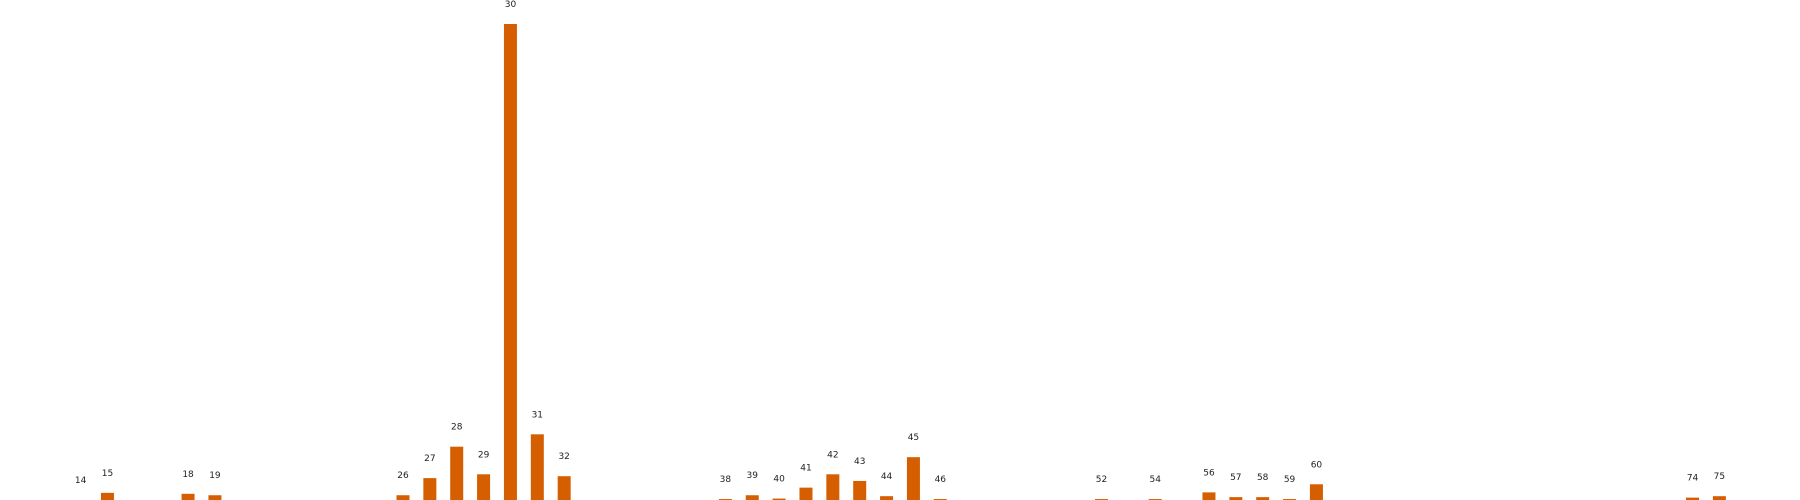 This screenshot has width=1800, height=500. What do you see at coordinates (563, 457) in the screenshot?
I see `bar-label-32: 32` at bounding box center [563, 457].